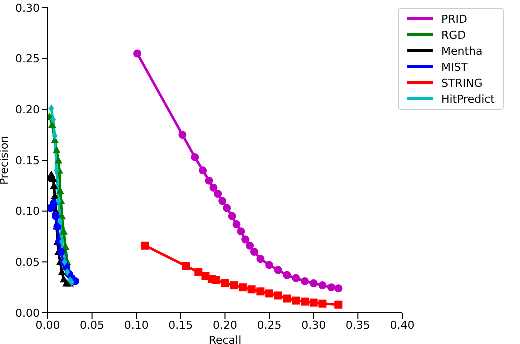  Describe the element at coordinates (453, 35) in the screenshot. I see `legend-label: RGD` at that location.